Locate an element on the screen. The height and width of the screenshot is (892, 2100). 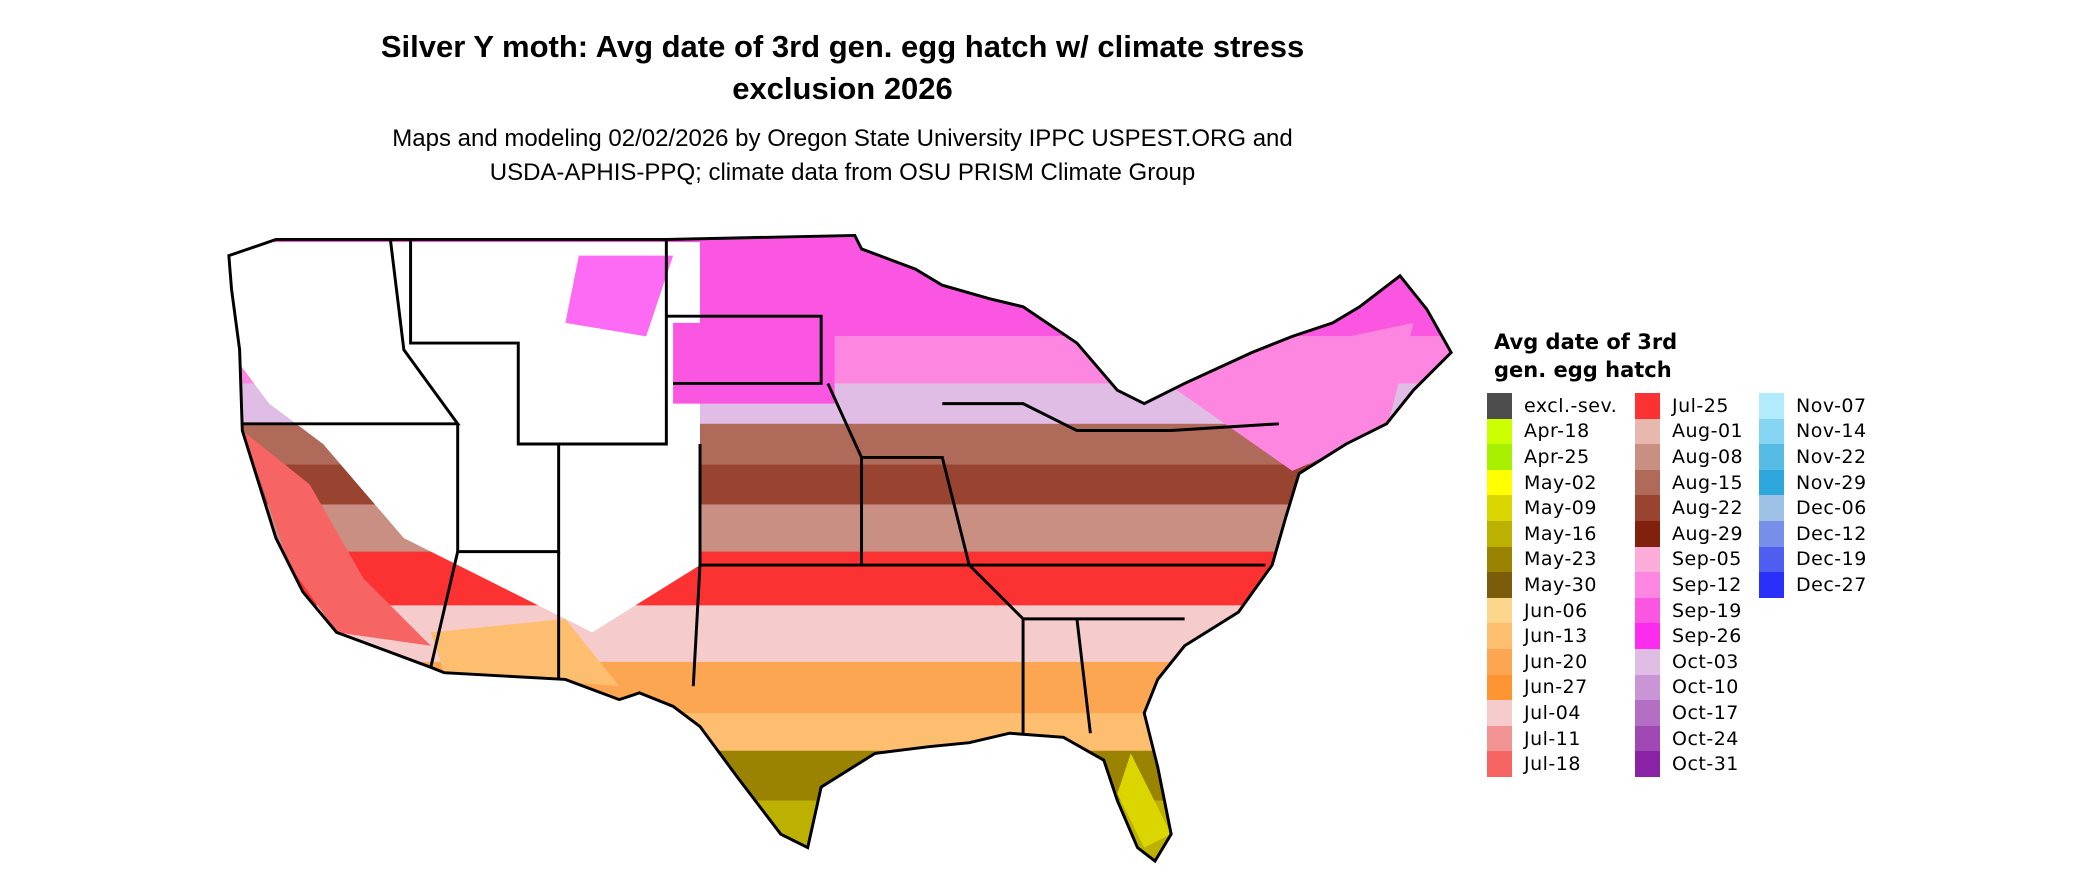
legend-item: Dec-06 is located at coordinates (1813, 508).